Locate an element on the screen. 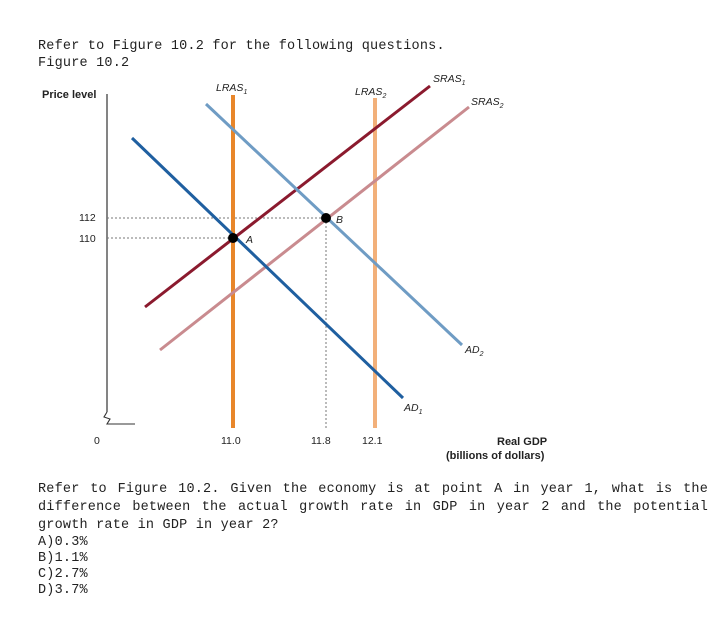 The width and height of the screenshot is (727, 628). x-tick-11-0: 11.0 is located at coordinates (231, 441).